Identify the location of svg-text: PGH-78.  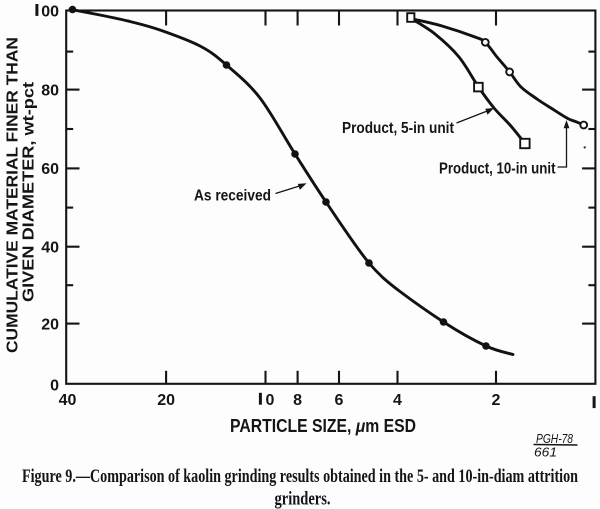
(555, 438).